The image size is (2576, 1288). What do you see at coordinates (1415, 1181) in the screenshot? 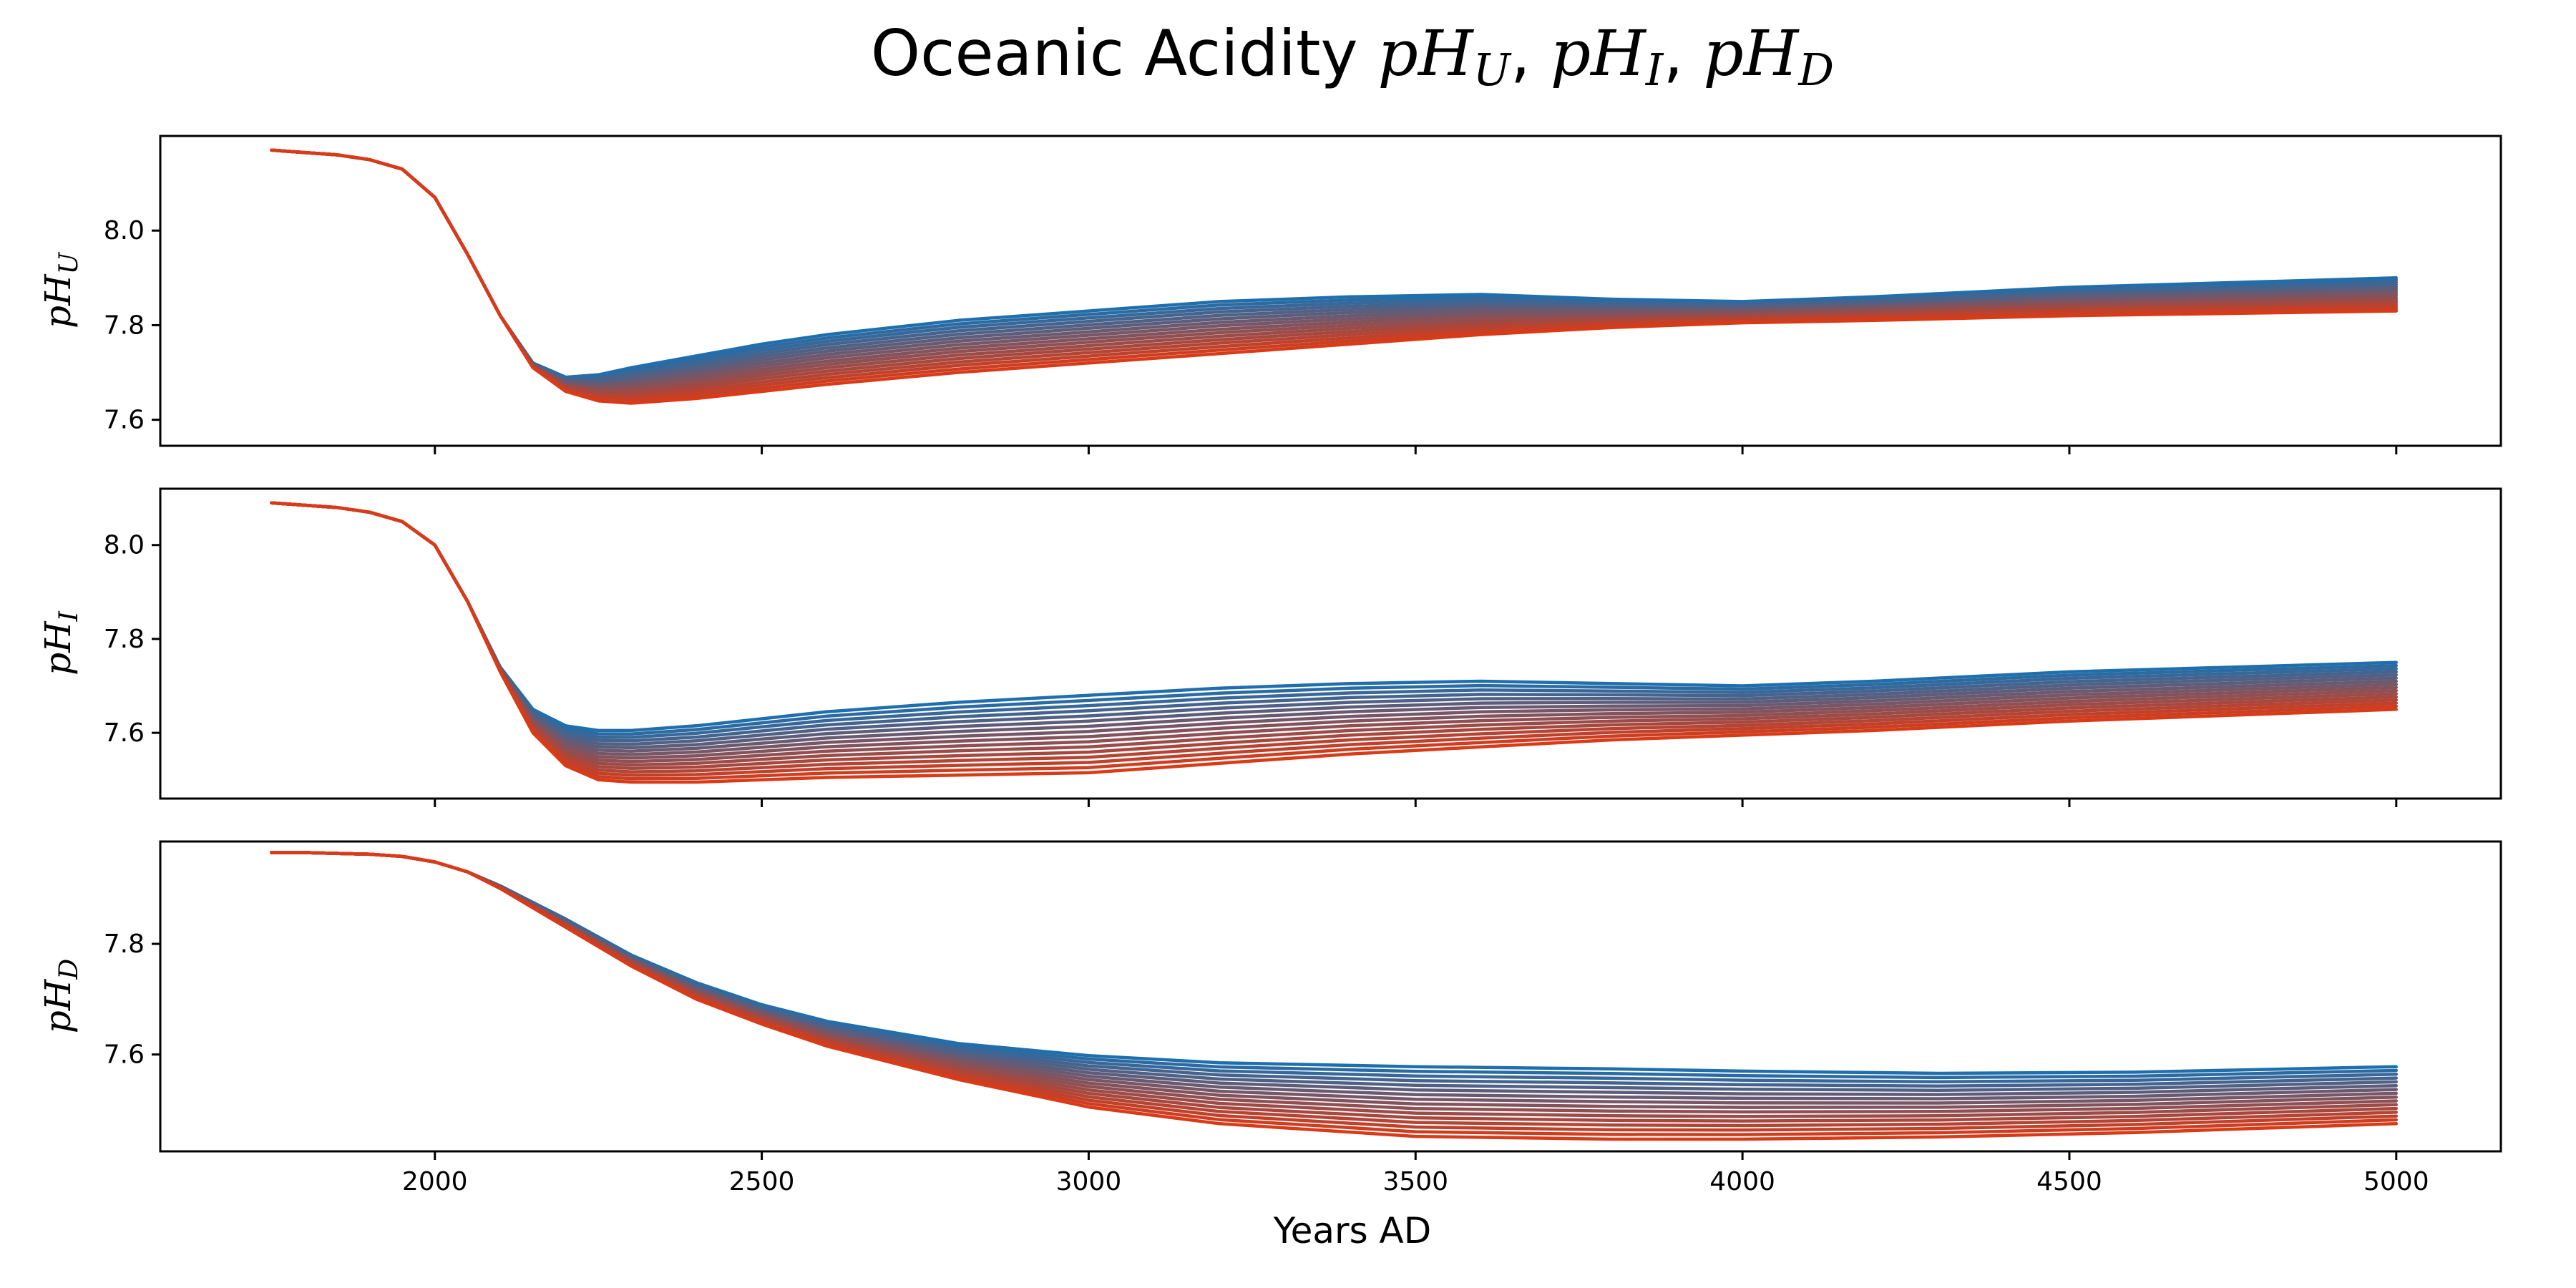
I see `x-tick-label: 3500` at bounding box center [1415, 1181].